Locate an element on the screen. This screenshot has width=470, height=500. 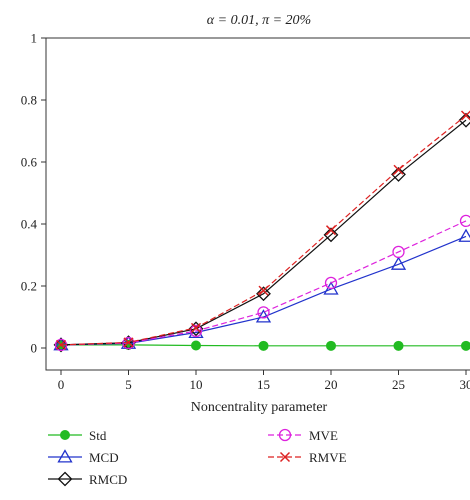
legend: Std MCD RMCD MVE RMVE is located at coordinates (197, 457).